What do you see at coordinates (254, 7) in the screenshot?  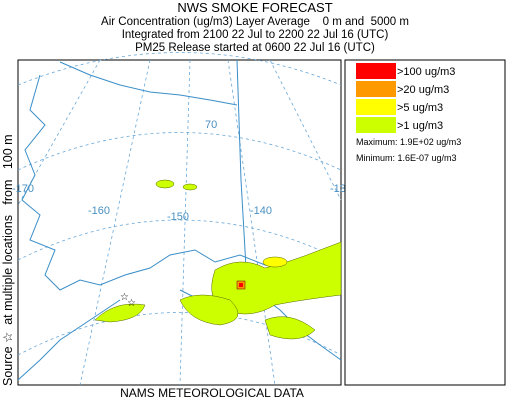 I see `title: NWS SMOKE FORECAST` at bounding box center [254, 7].